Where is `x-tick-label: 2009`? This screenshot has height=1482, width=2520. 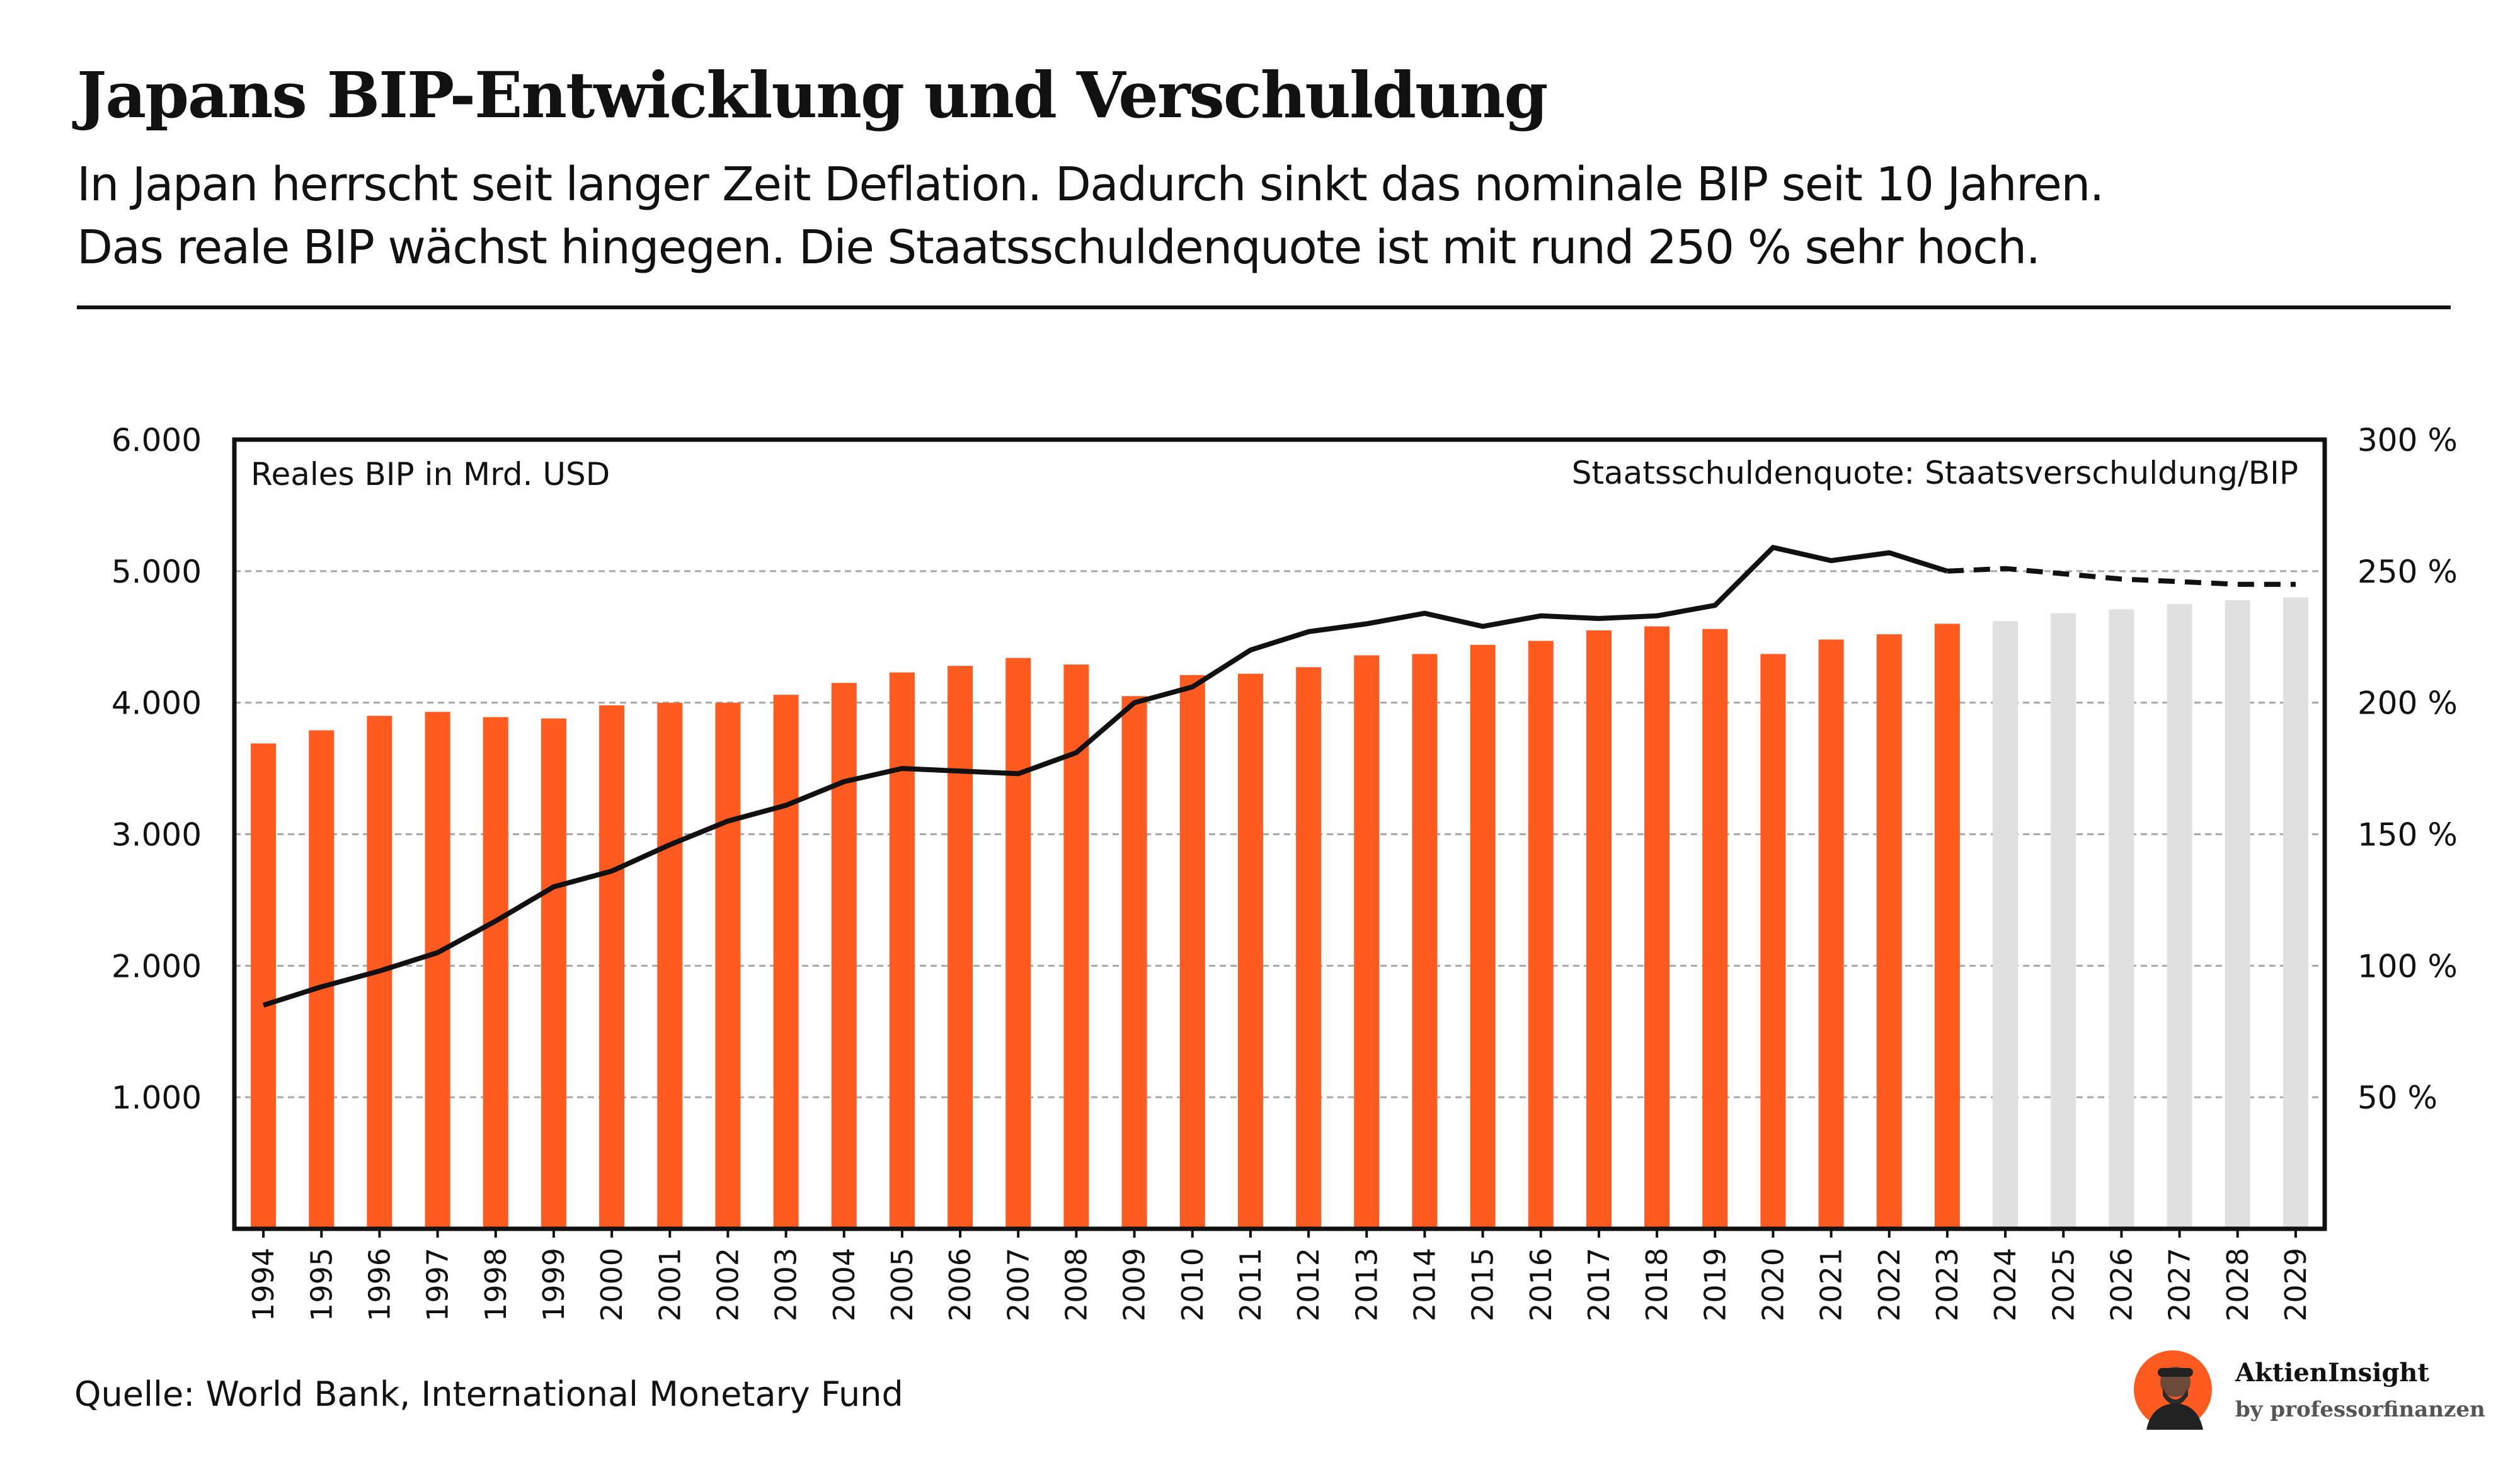
x-tick-label: 2009 is located at coordinates (1135, 1284).